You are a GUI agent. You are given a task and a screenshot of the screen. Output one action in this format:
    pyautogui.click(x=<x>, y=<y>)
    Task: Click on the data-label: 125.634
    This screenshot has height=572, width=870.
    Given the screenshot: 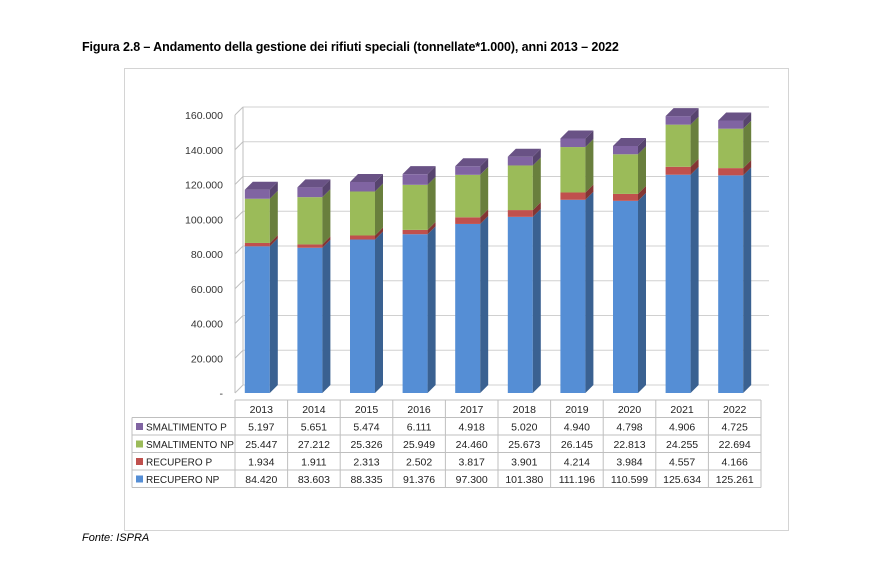 What is the action you would take?
    pyautogui.click(x=682, y=480)
    